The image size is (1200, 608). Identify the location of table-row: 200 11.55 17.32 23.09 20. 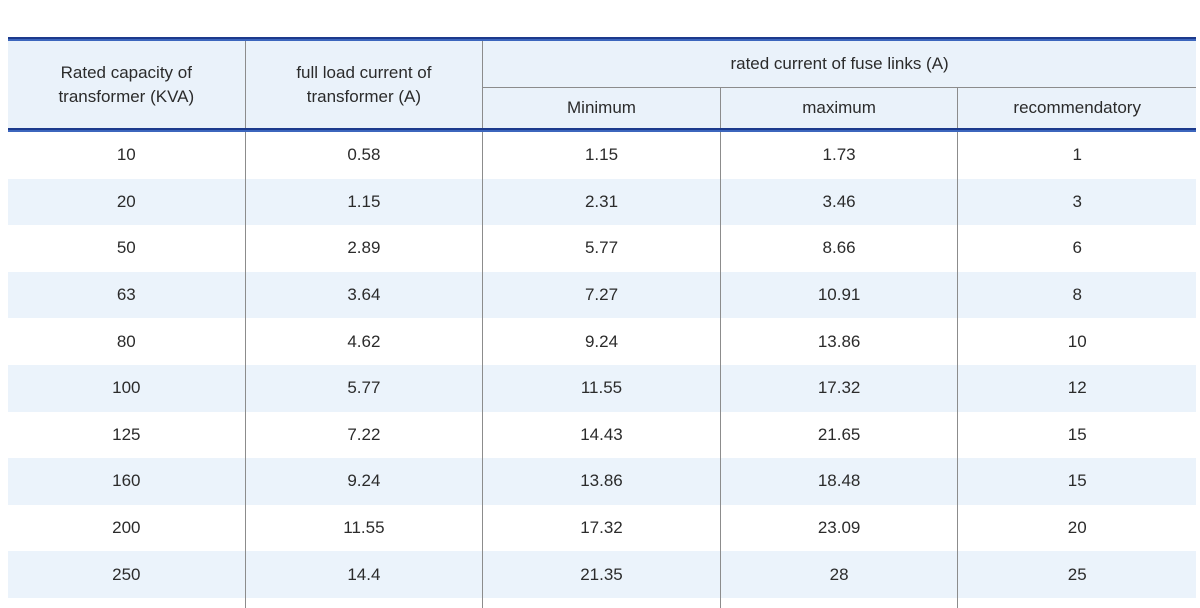
(602, 528).